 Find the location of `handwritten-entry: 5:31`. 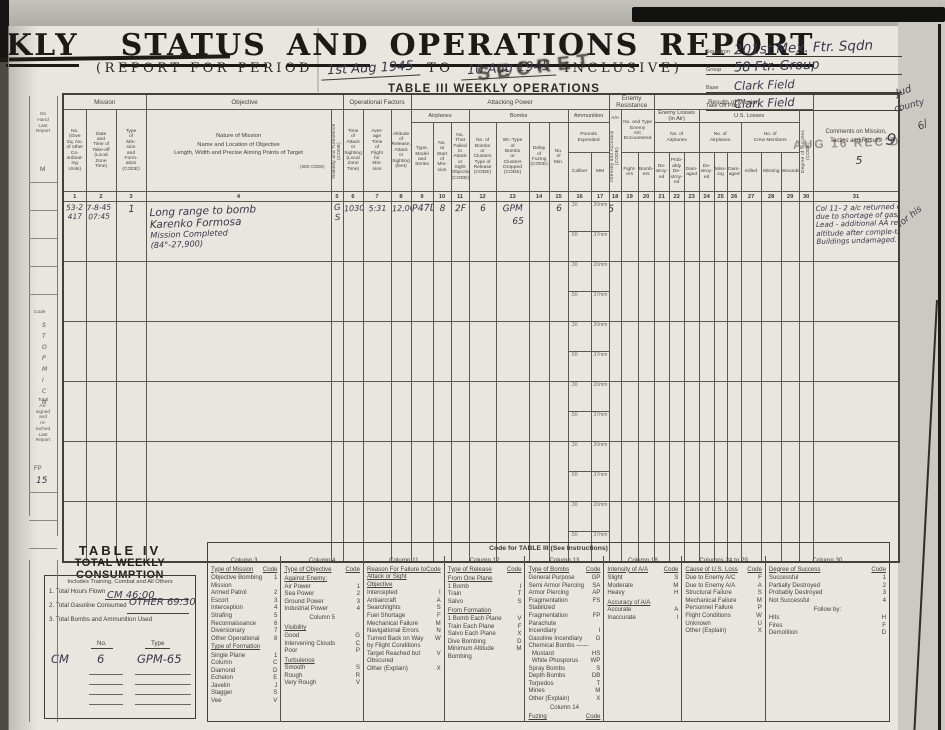

handwritten-entry: 5:31 is located at coordinates (377, 208).